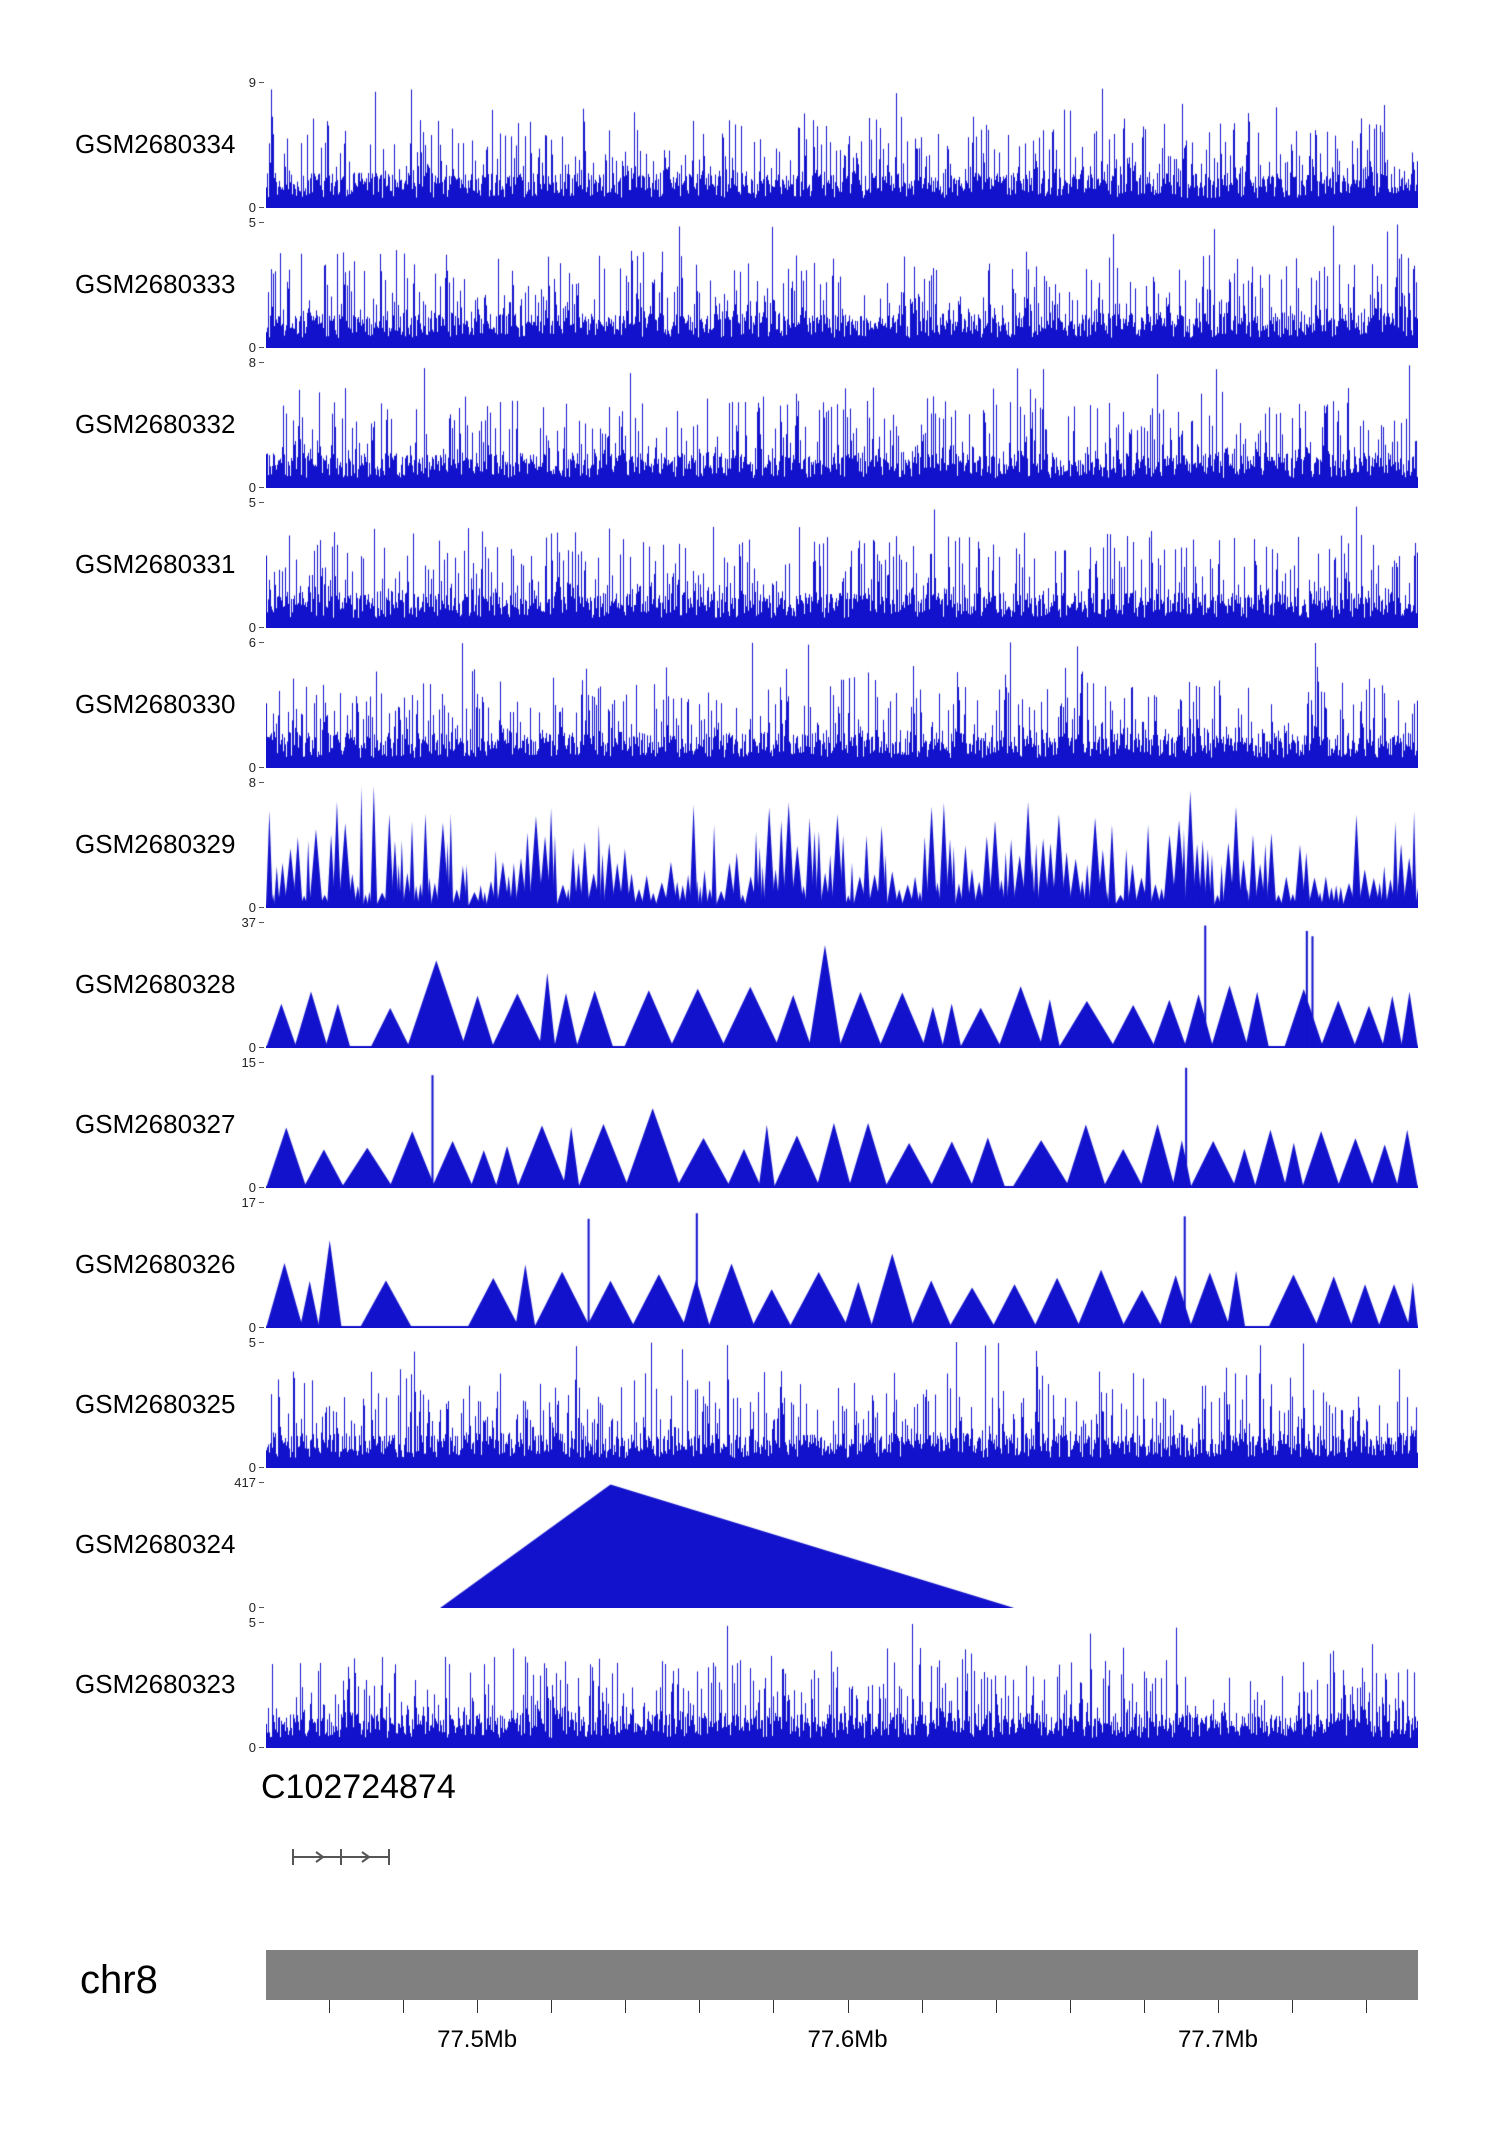 The image size is (1500, 2140). Describe the element at coordinates (248, 1202) in the screenshot. I see `y-axis-max-label: 17` at that location.